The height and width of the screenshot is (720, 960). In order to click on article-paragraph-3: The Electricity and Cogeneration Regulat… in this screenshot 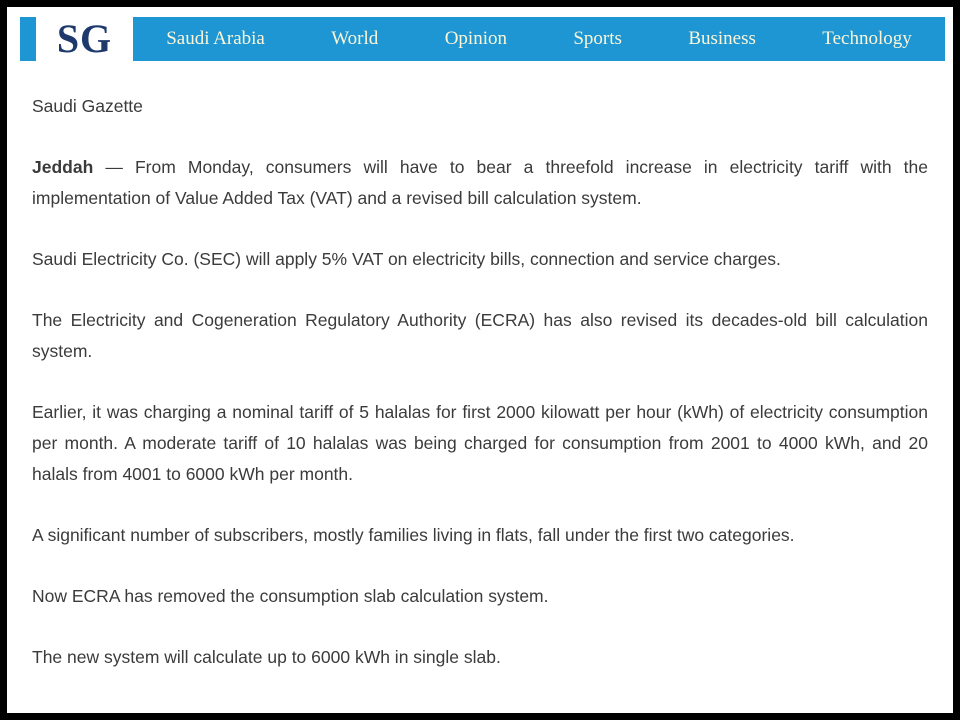, I will do `click(480, 335)`.